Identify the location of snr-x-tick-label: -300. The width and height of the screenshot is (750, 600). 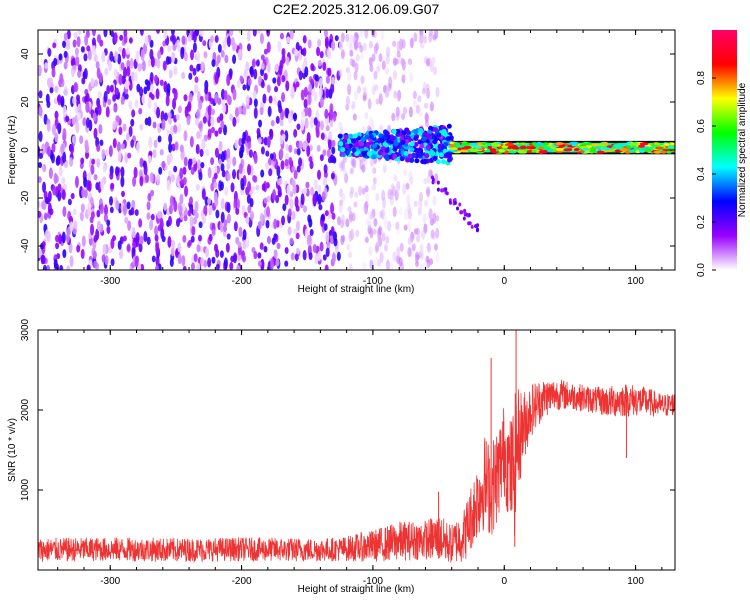
(110, 581).